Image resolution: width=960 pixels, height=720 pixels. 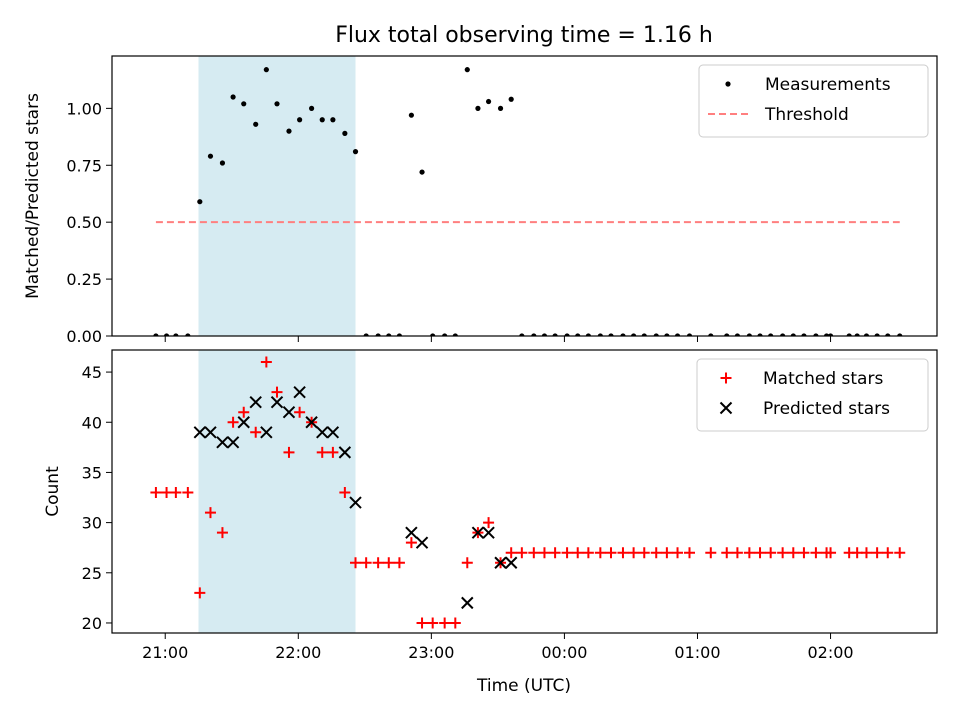 I want to click on legend-label-matched-stars: Matched stars, so click(x=823, y=379).